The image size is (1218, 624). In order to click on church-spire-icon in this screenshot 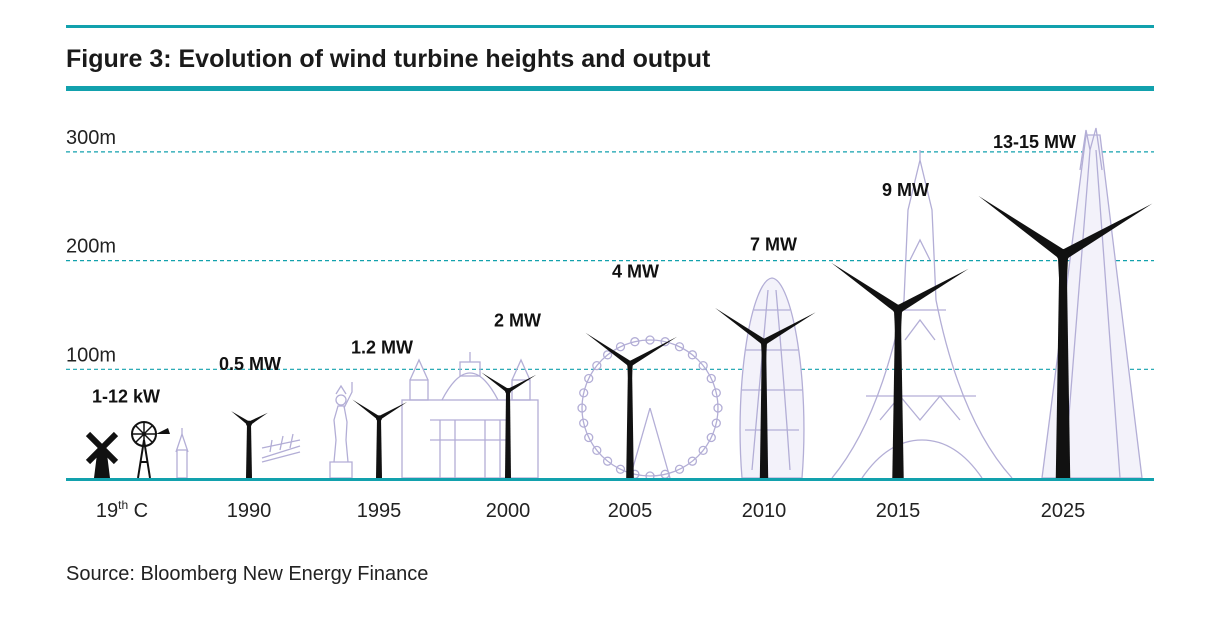, I will do `click(182, 453)`.